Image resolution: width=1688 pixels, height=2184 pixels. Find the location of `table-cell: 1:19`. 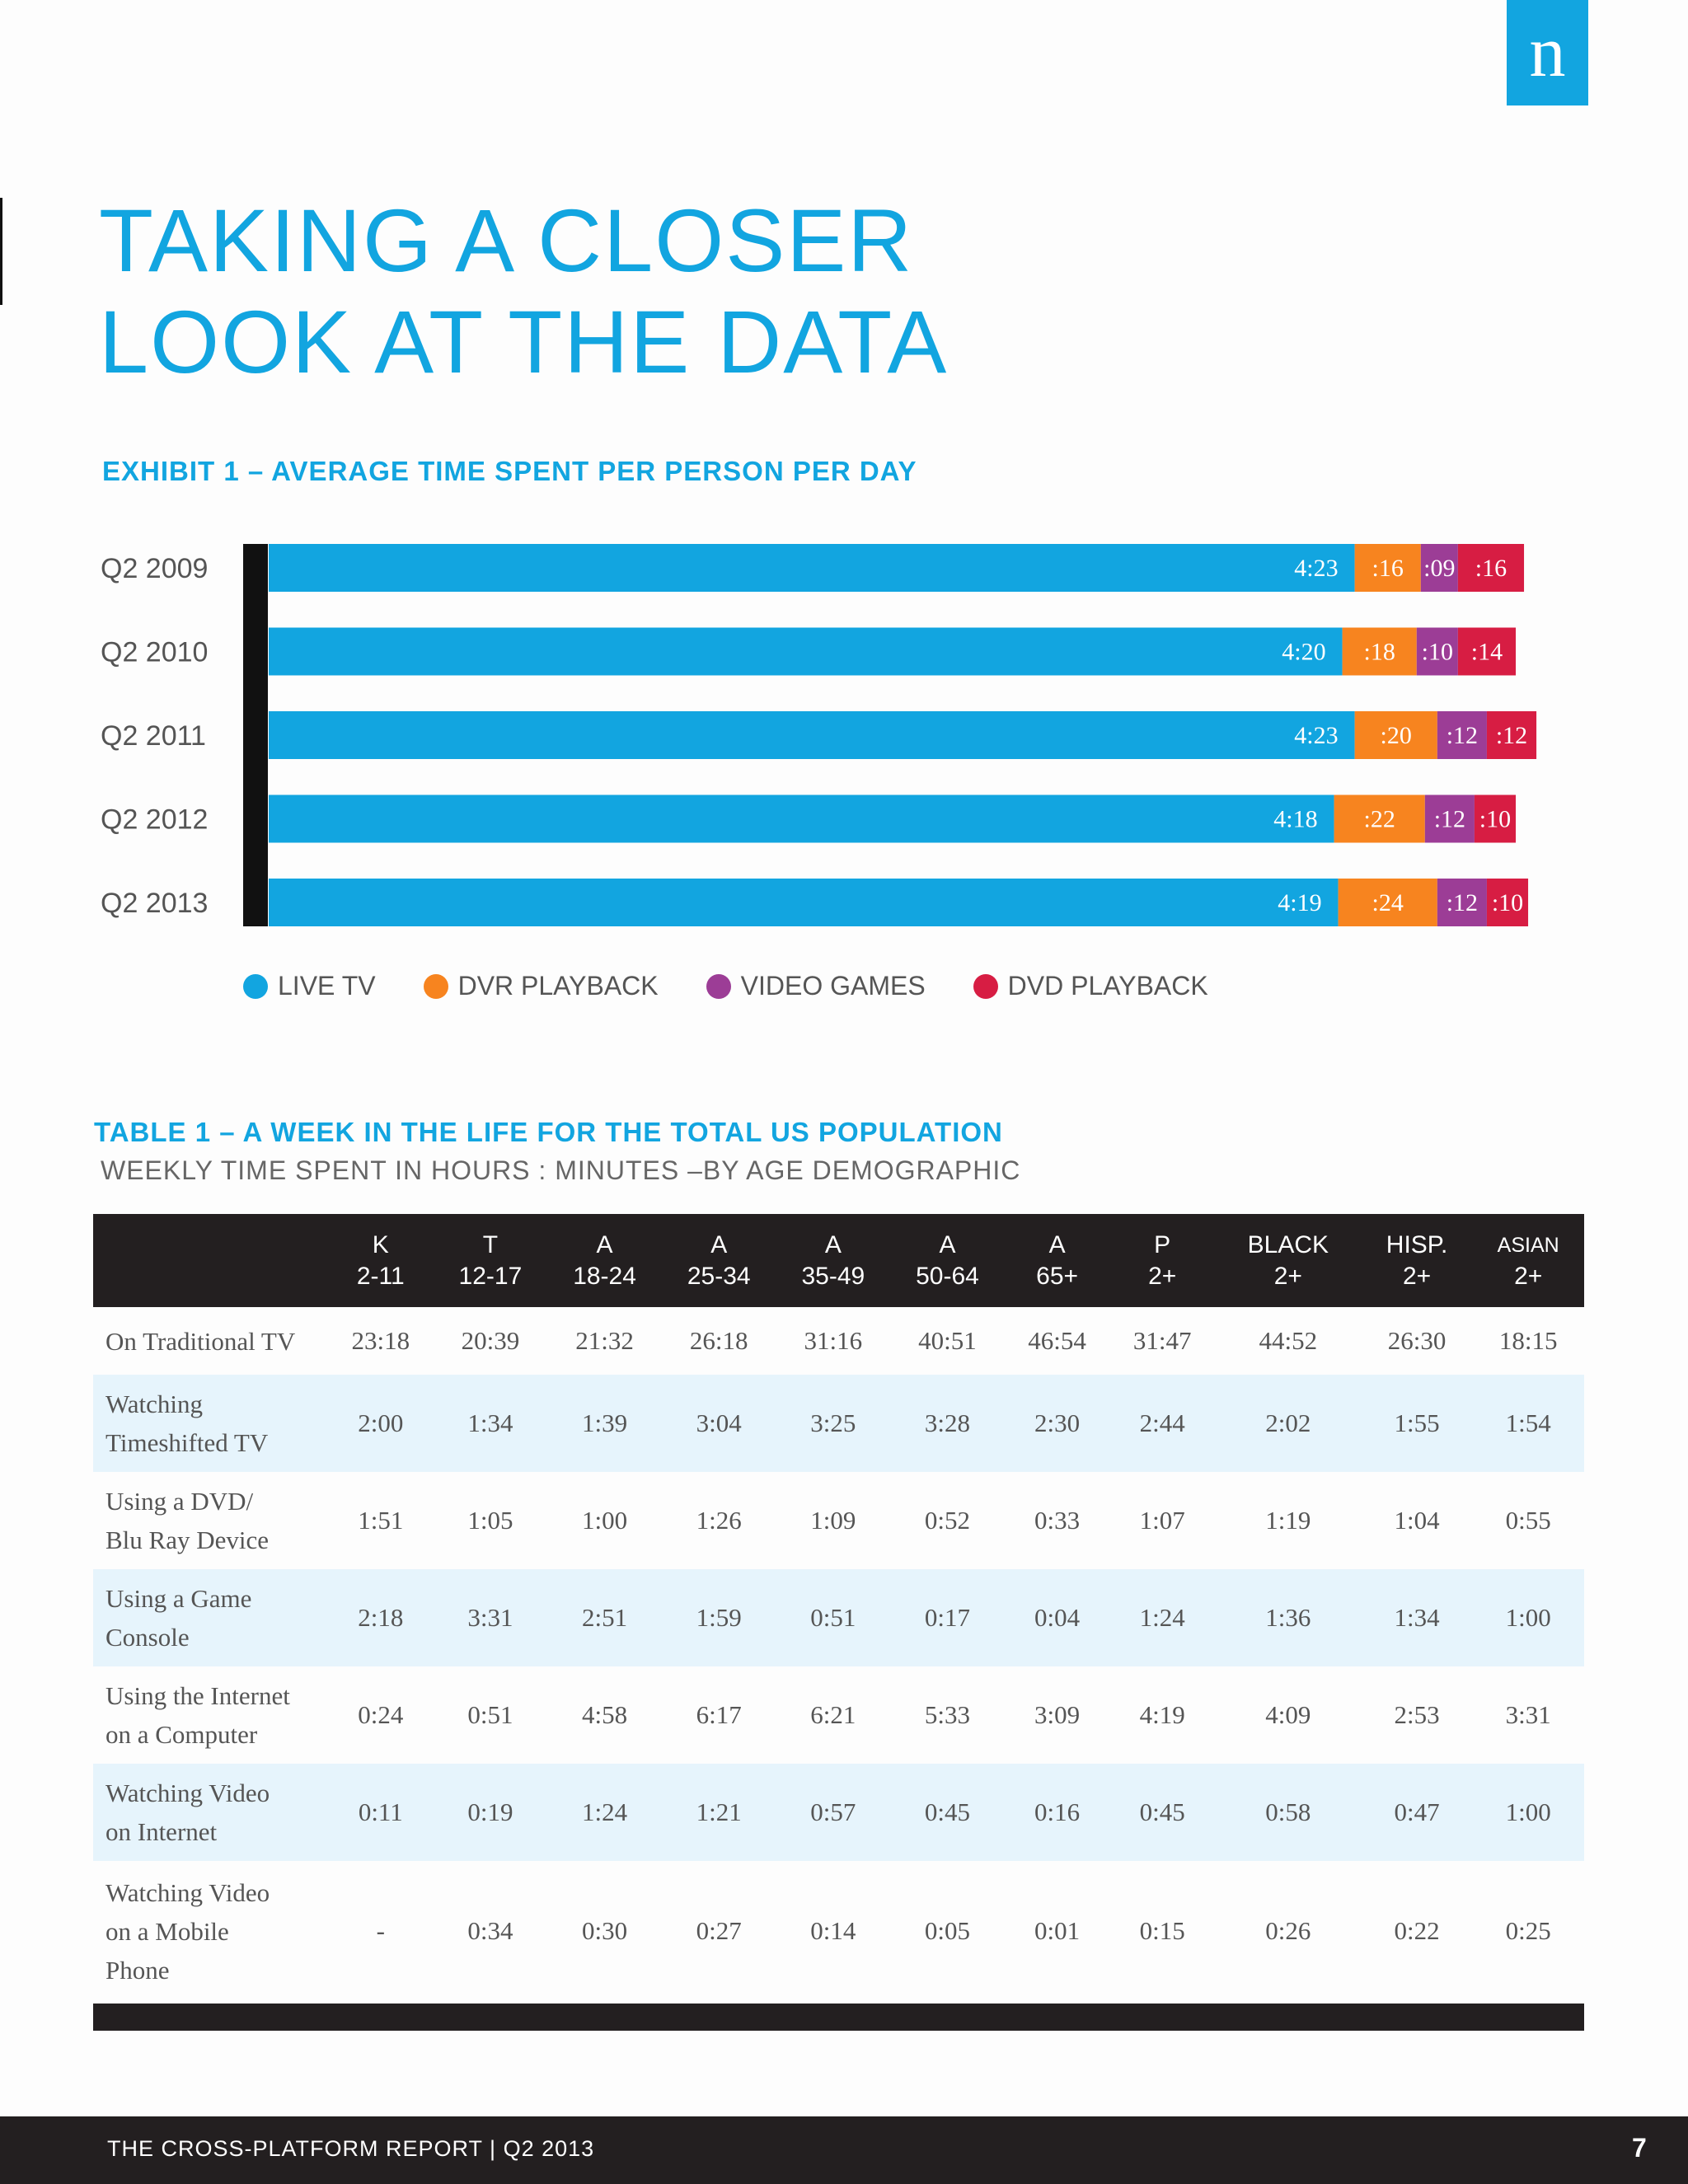

table-cell: 1:19 is located at coordinates (1288, 1520).